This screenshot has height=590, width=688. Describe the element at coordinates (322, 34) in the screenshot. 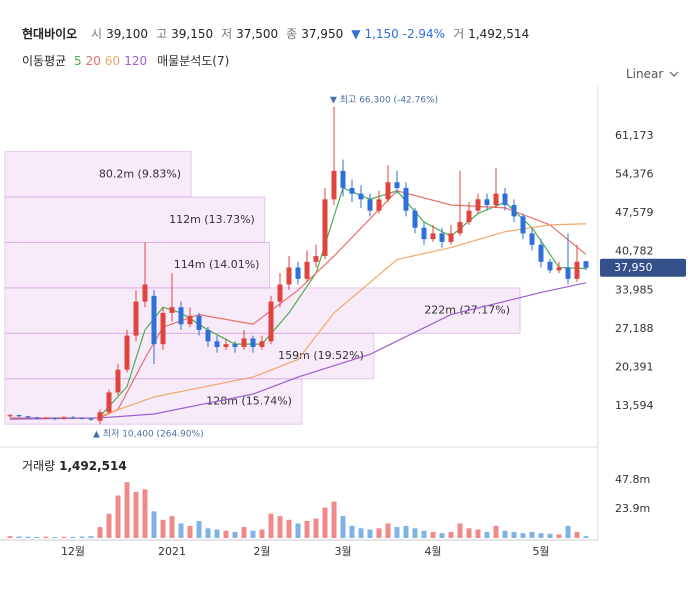

I see `header-value: 37,950` at that location.